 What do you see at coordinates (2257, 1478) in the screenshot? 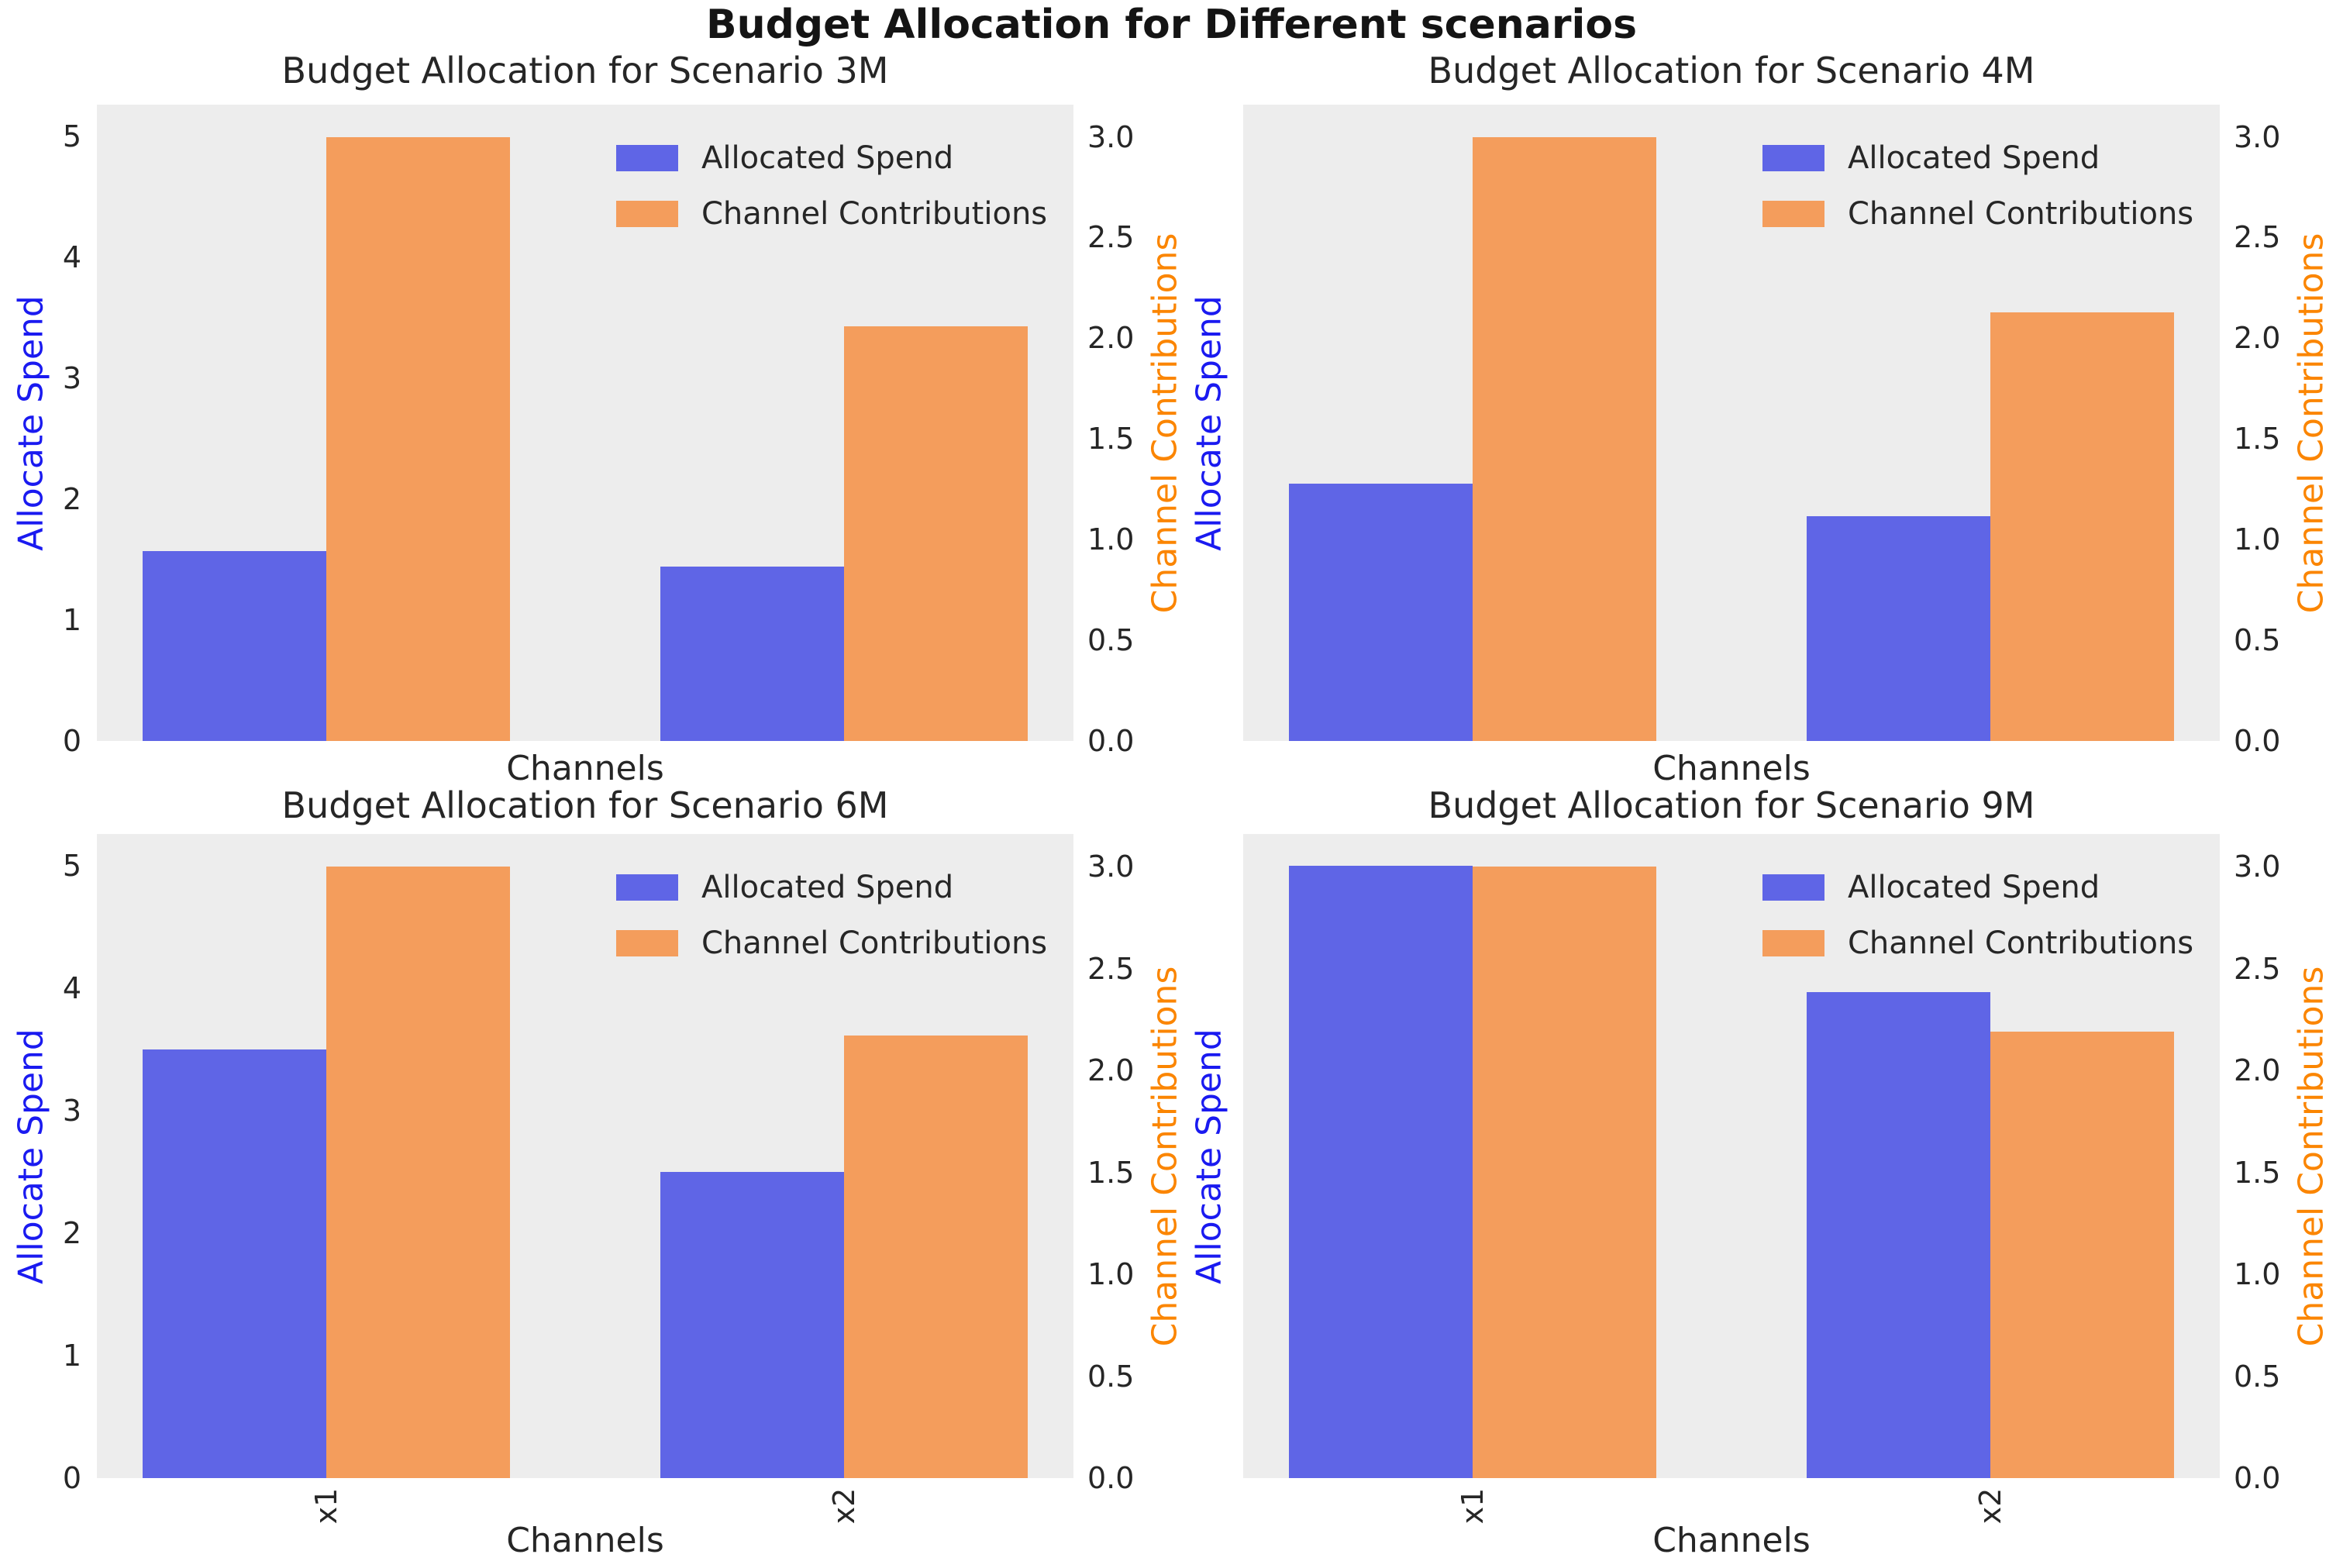
I see `y-tick-right-0.0-scenario-4: 0.0` at bounding box center [2257, 1478].